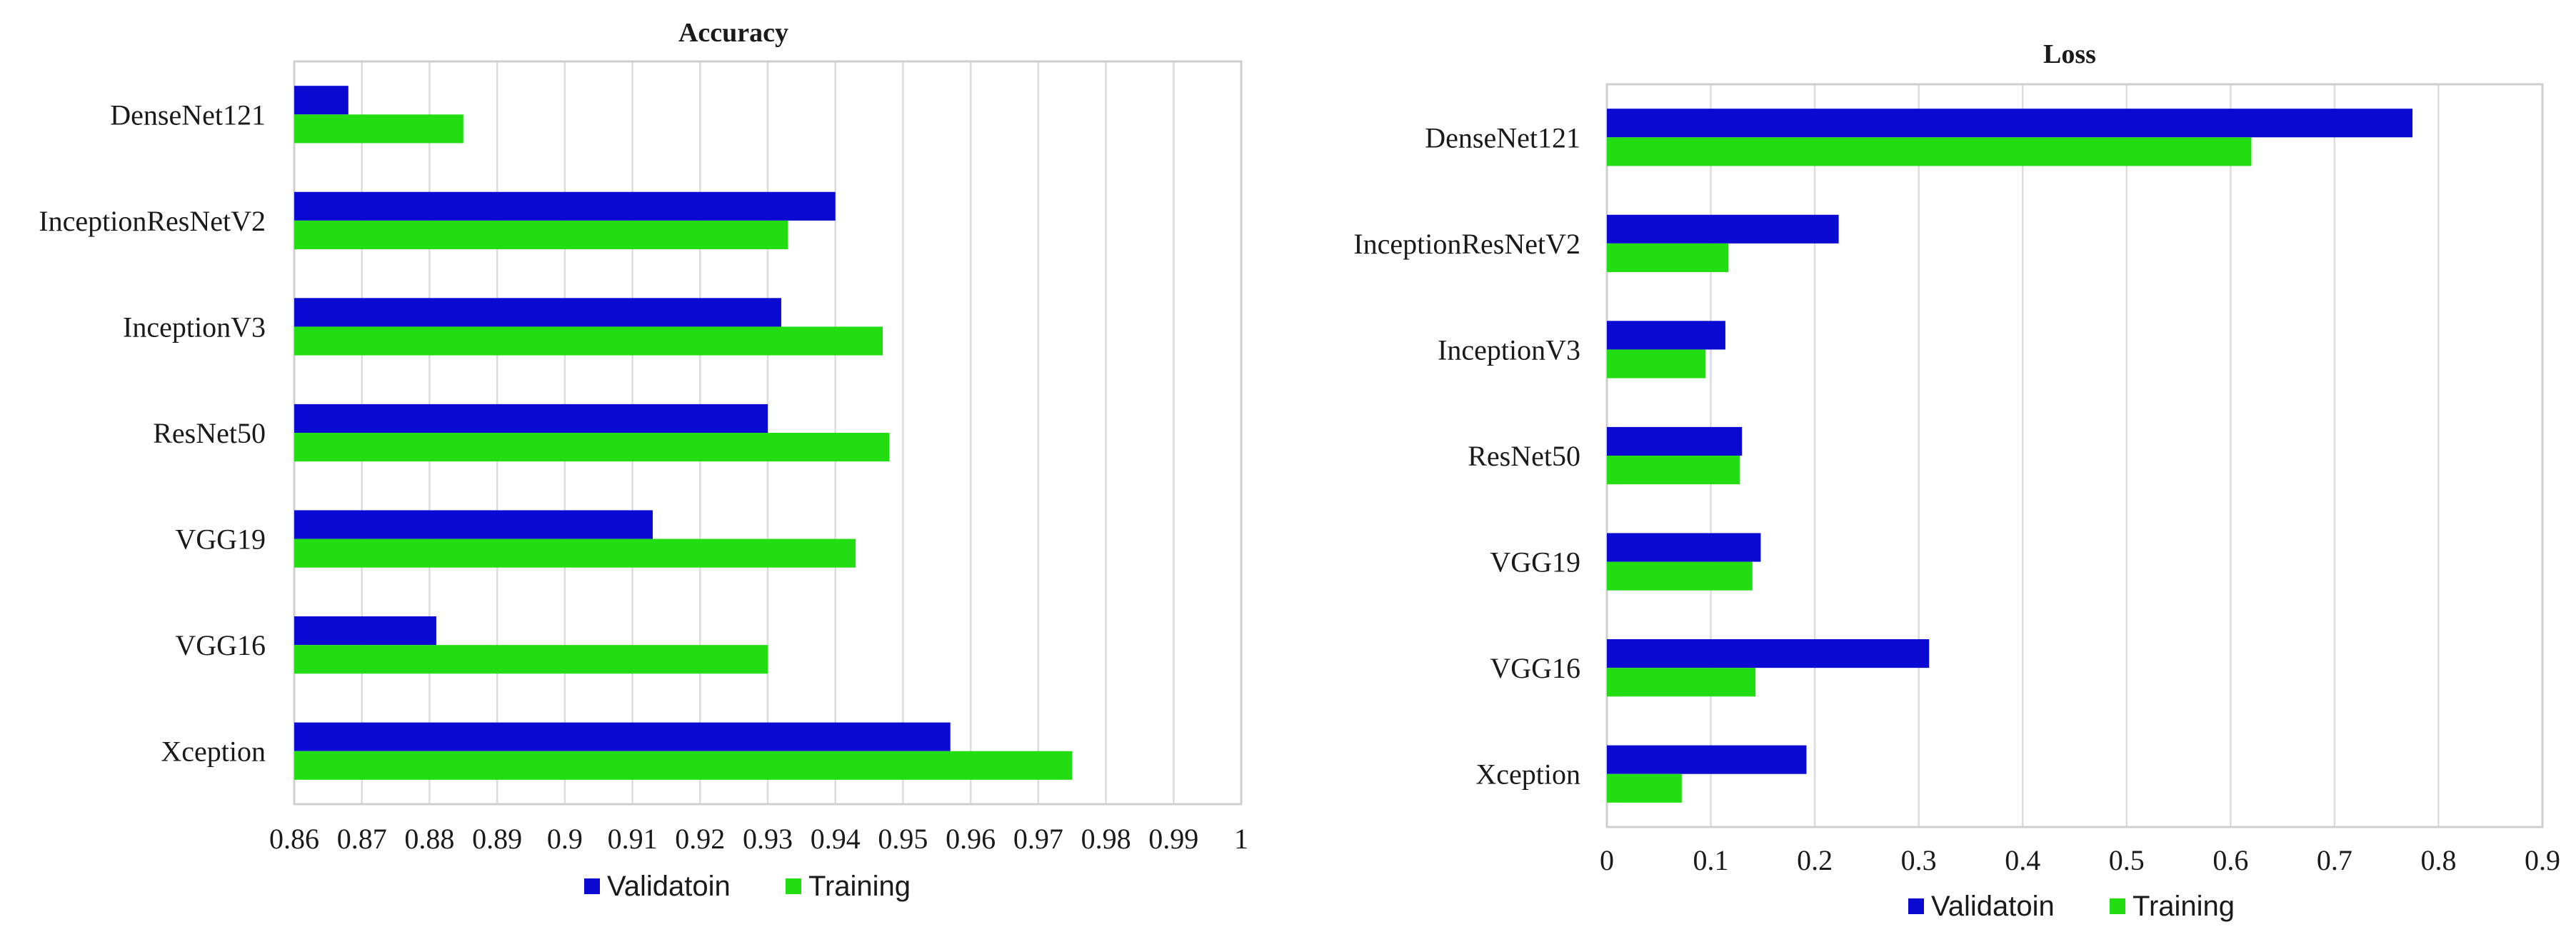  Describe the element at coordinates (903, 839) in the screenshot. I see `x-tick-label: 0.95` at that location.